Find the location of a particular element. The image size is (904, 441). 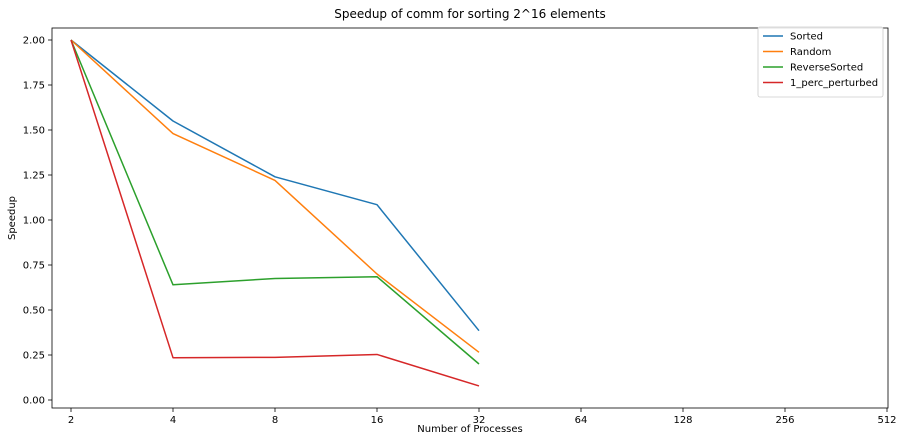

y-tick-label: 0.00 is located at coordinates (34, 401).